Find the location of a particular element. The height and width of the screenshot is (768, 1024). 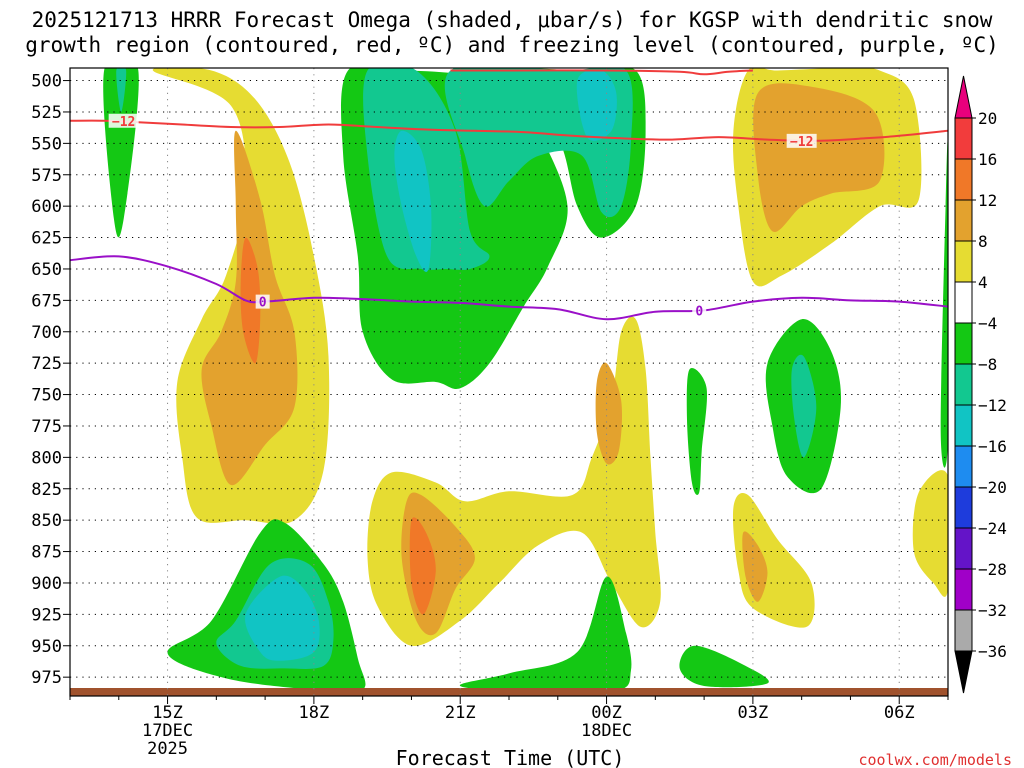

colorbar-label: 4 is located at coordinates (983, 282).